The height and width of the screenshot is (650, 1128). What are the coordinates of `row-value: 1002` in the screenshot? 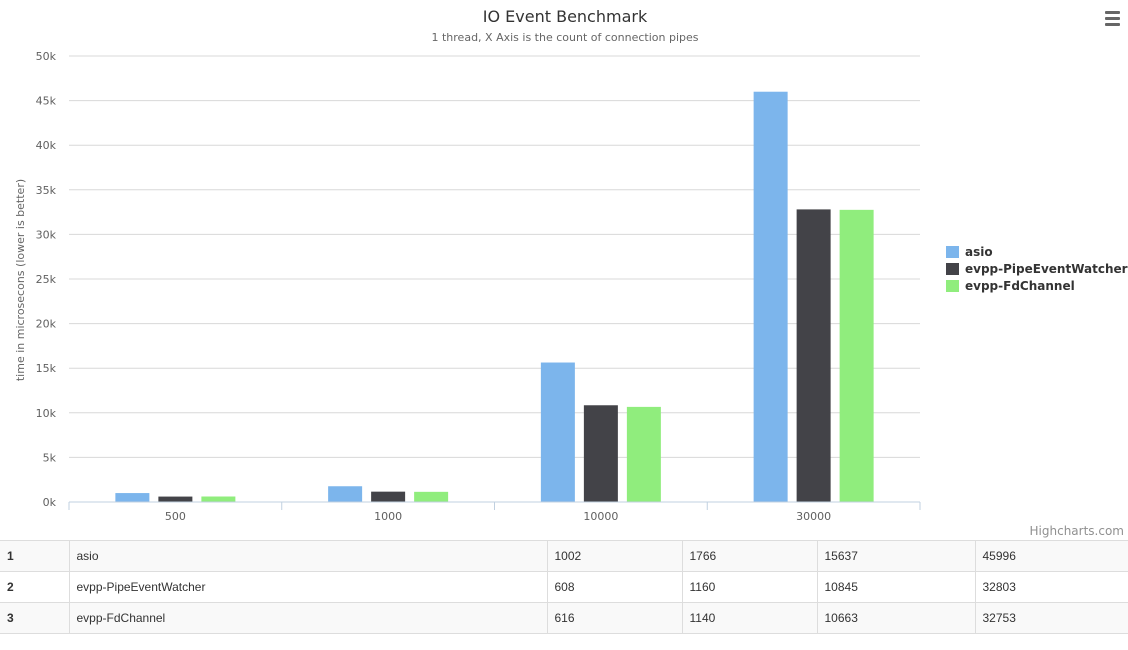 It's located at (614, 556).